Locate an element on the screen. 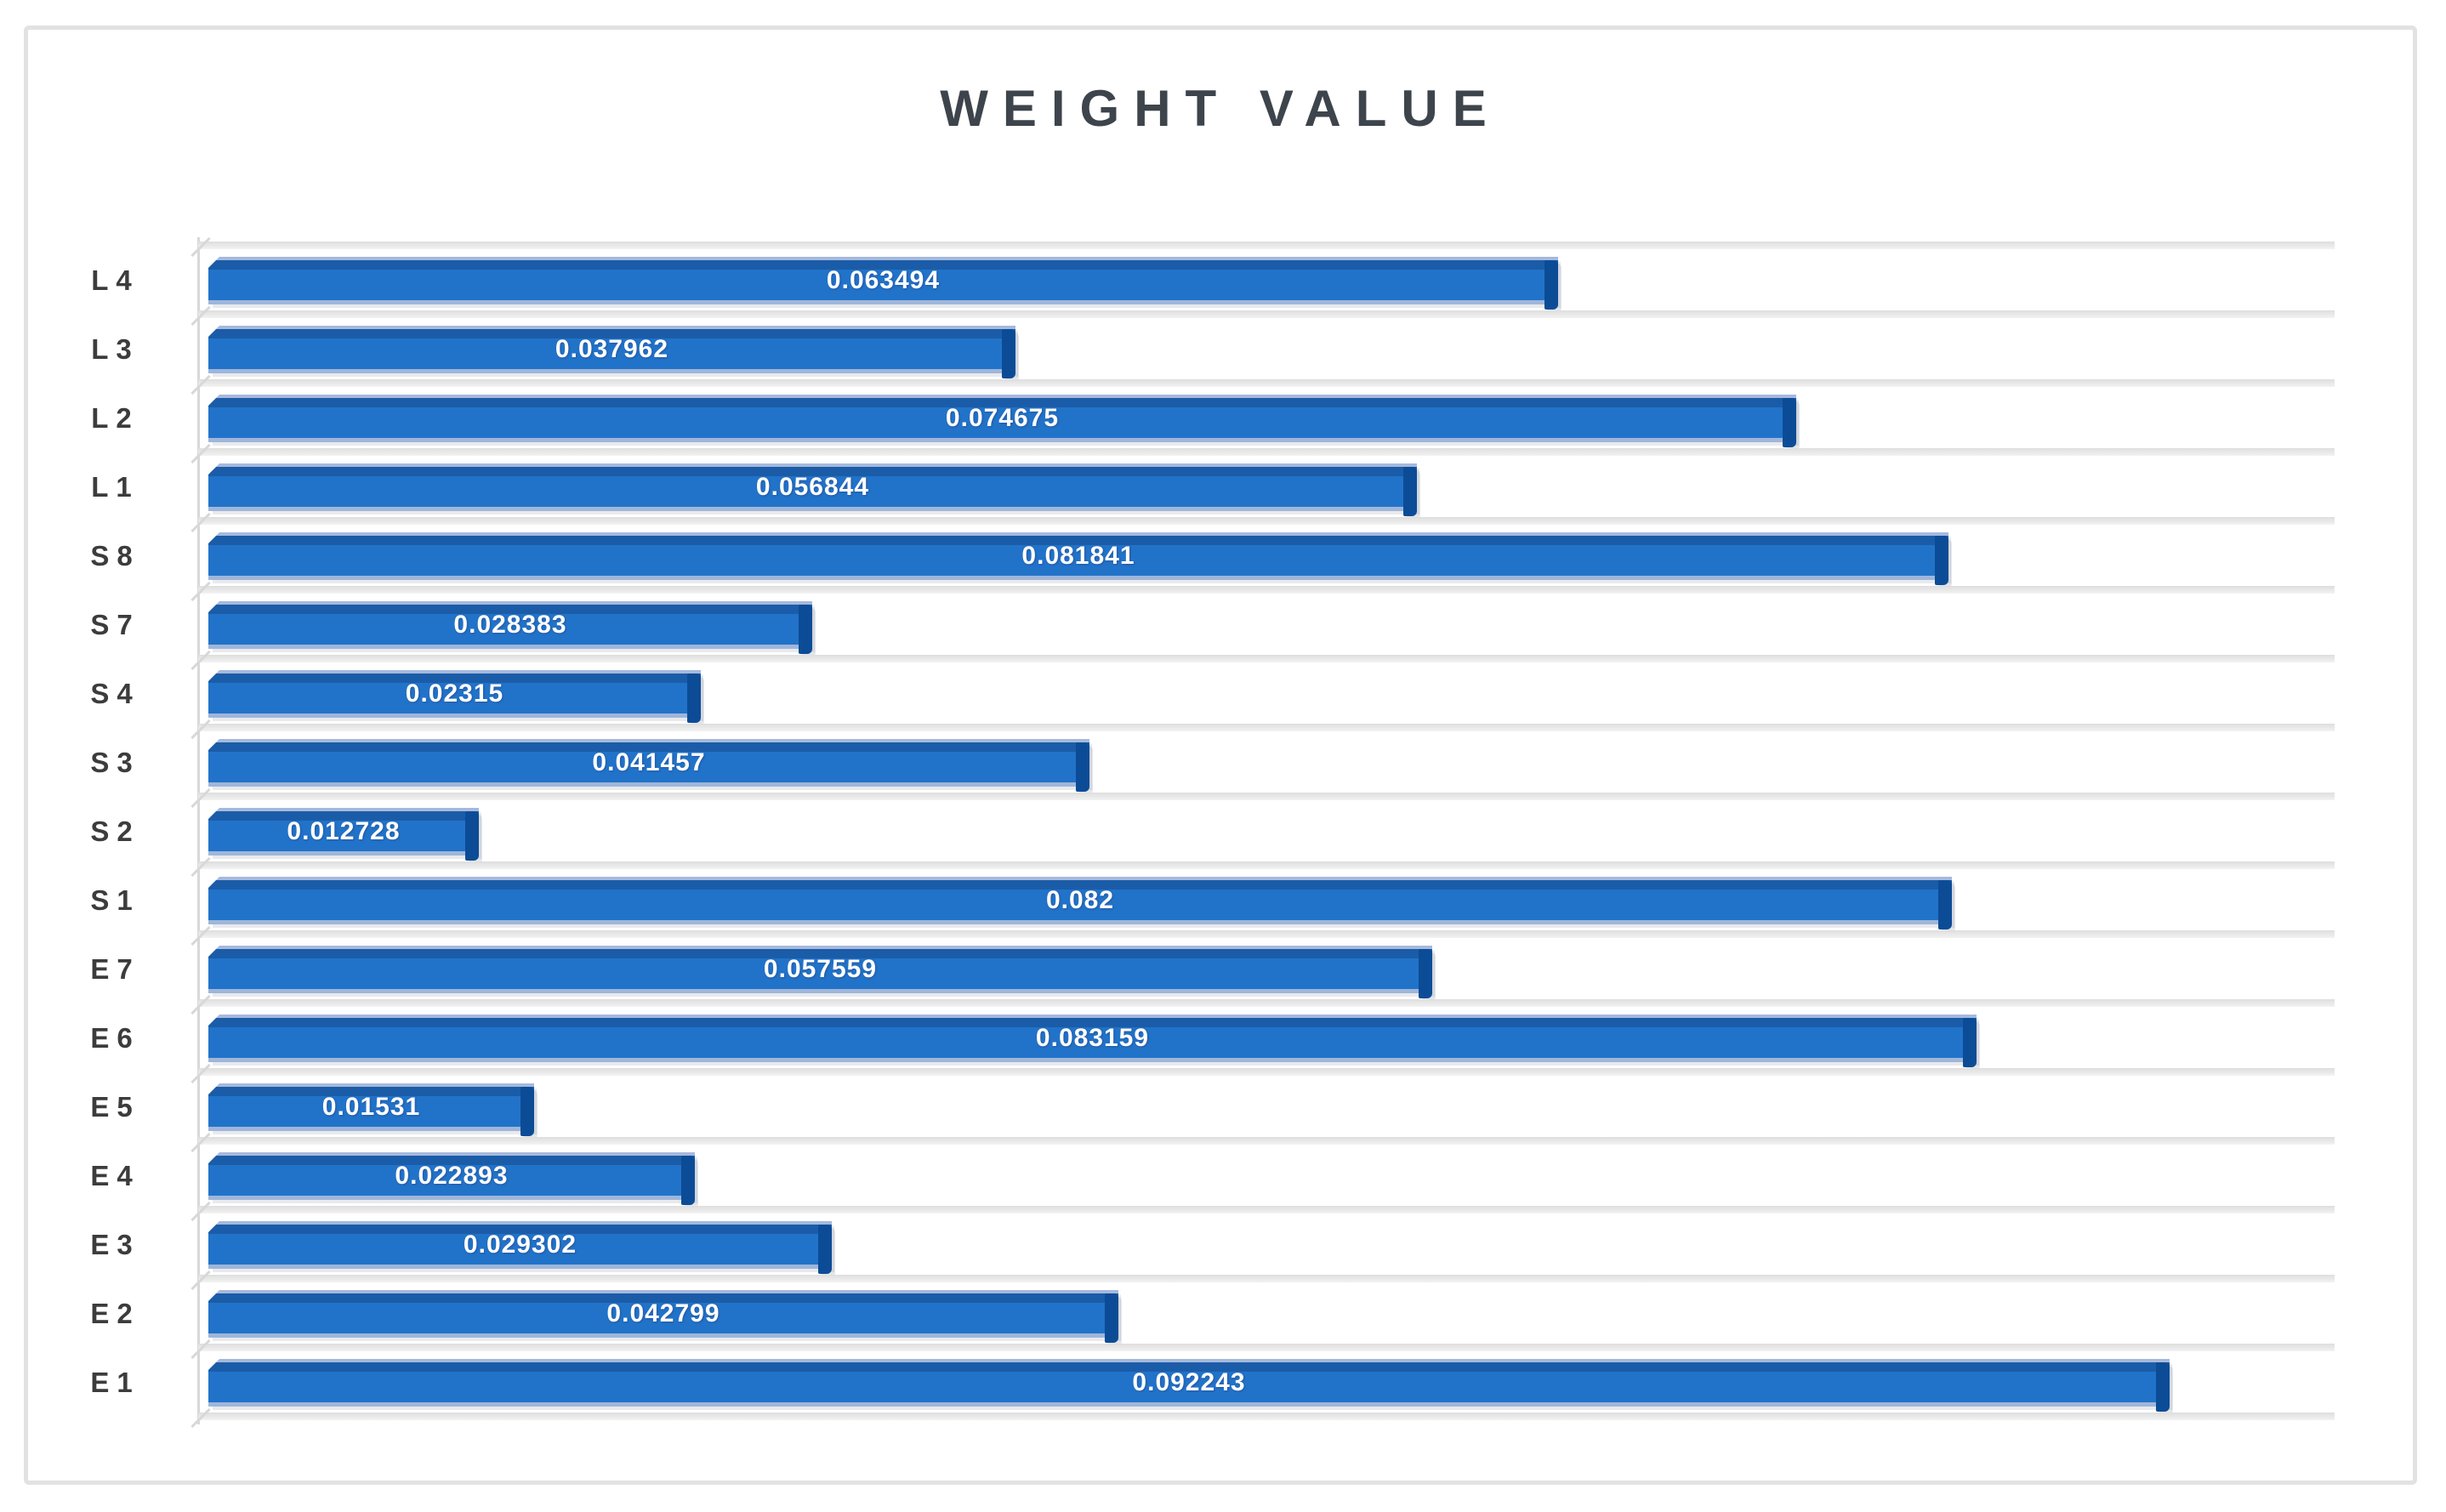 This screenshot has width=2446, height=1512. category-label: S4 is located at coordinates (115, 693).